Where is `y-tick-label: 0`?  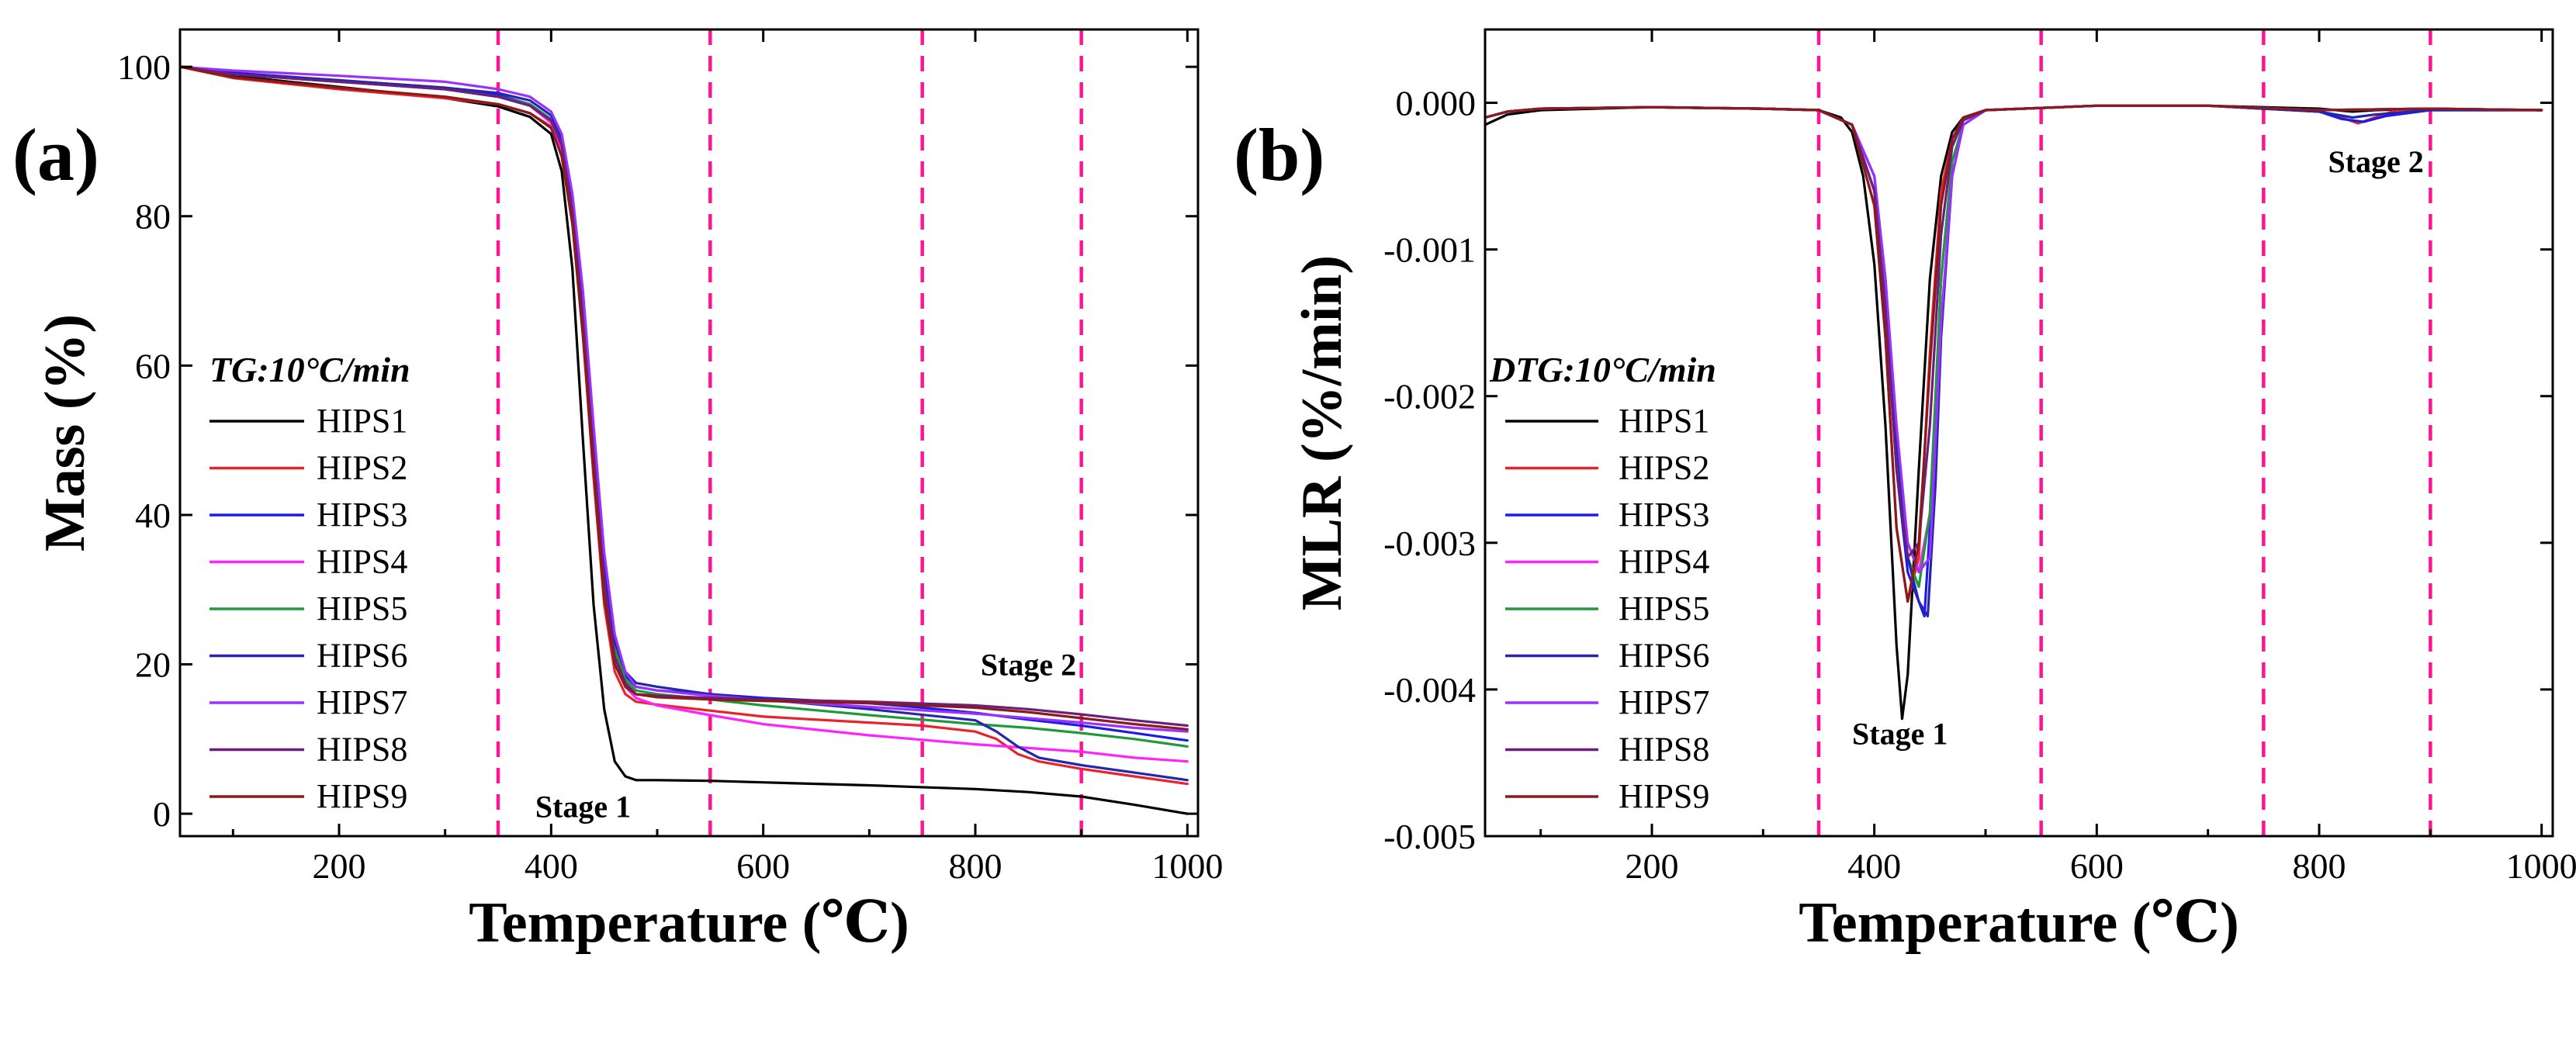 y-tick-label: 0 is located at coordinates (162, 814).